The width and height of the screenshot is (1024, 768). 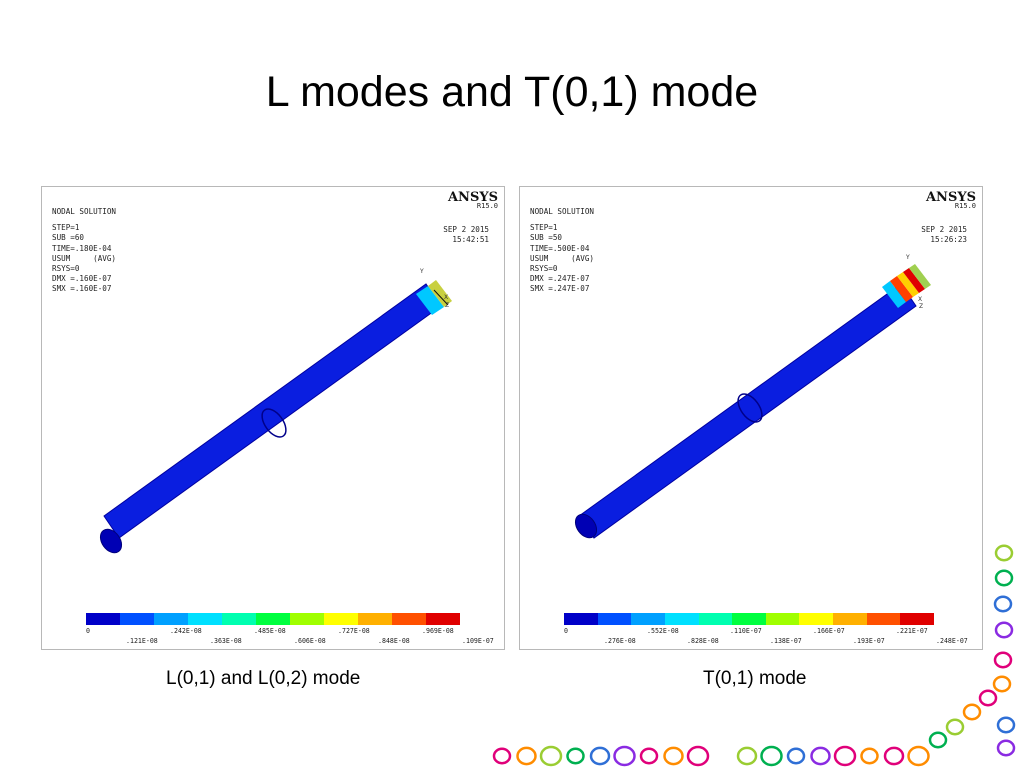 What do you see at coordinates (473, 201) in the screenshot?
I see `ansys-logo: ANSYS R15.0` at bounding box center [473, 201].